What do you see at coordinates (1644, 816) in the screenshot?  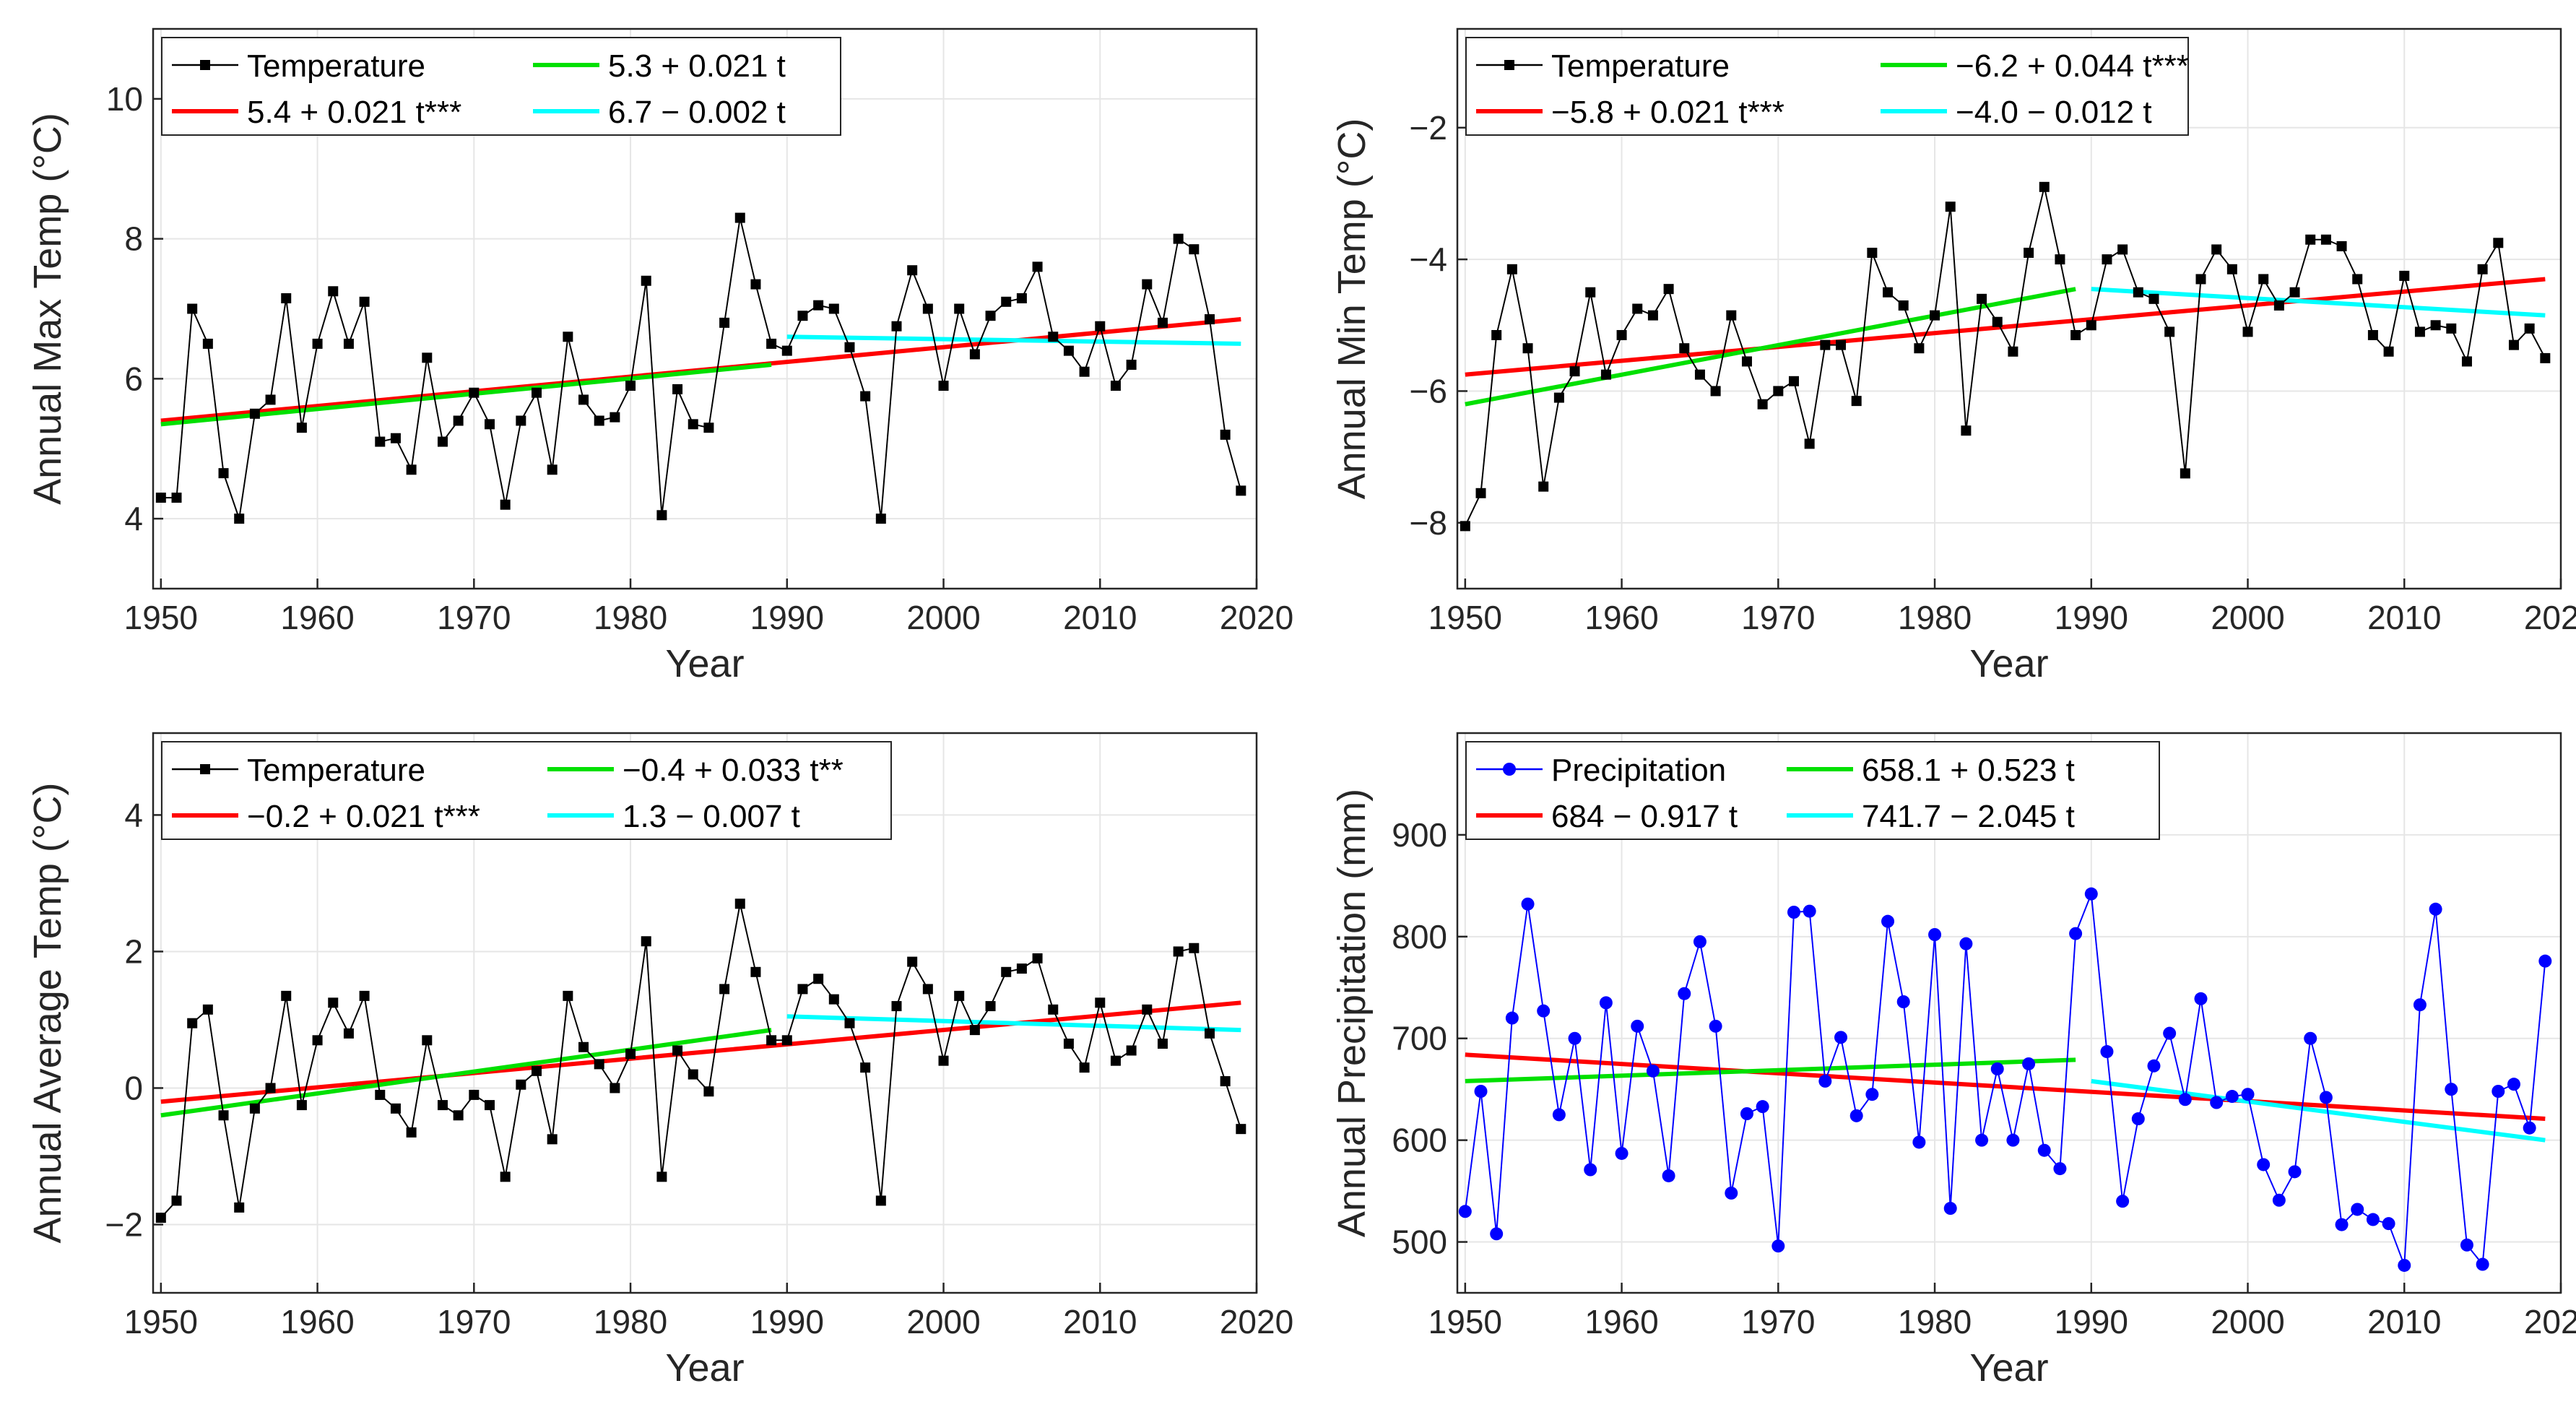 I see `legend-label: 684 − 0.917 t` at bounding box center [1644, 816].